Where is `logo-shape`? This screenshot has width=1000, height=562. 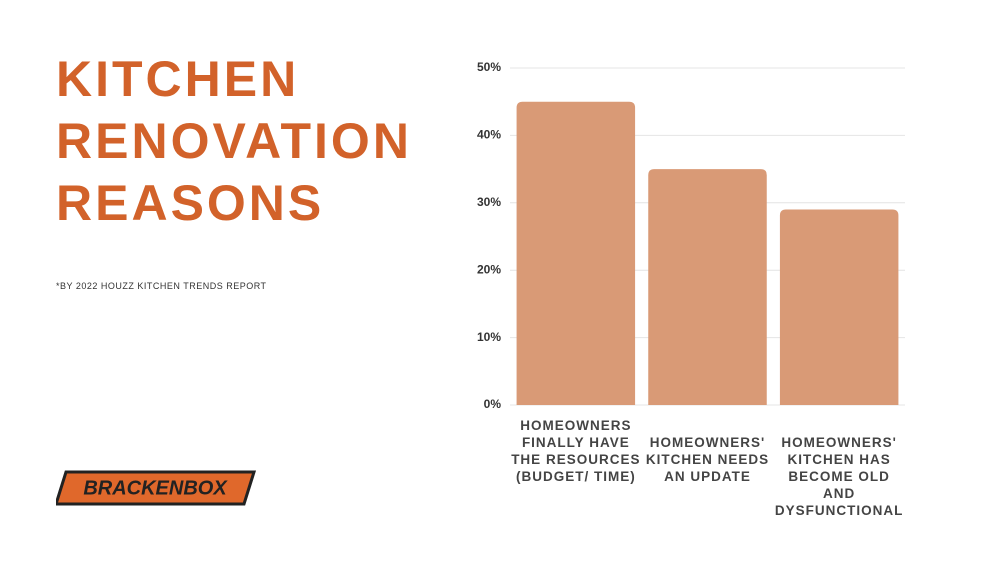
logo-shape is located at coordinates (156, 488).